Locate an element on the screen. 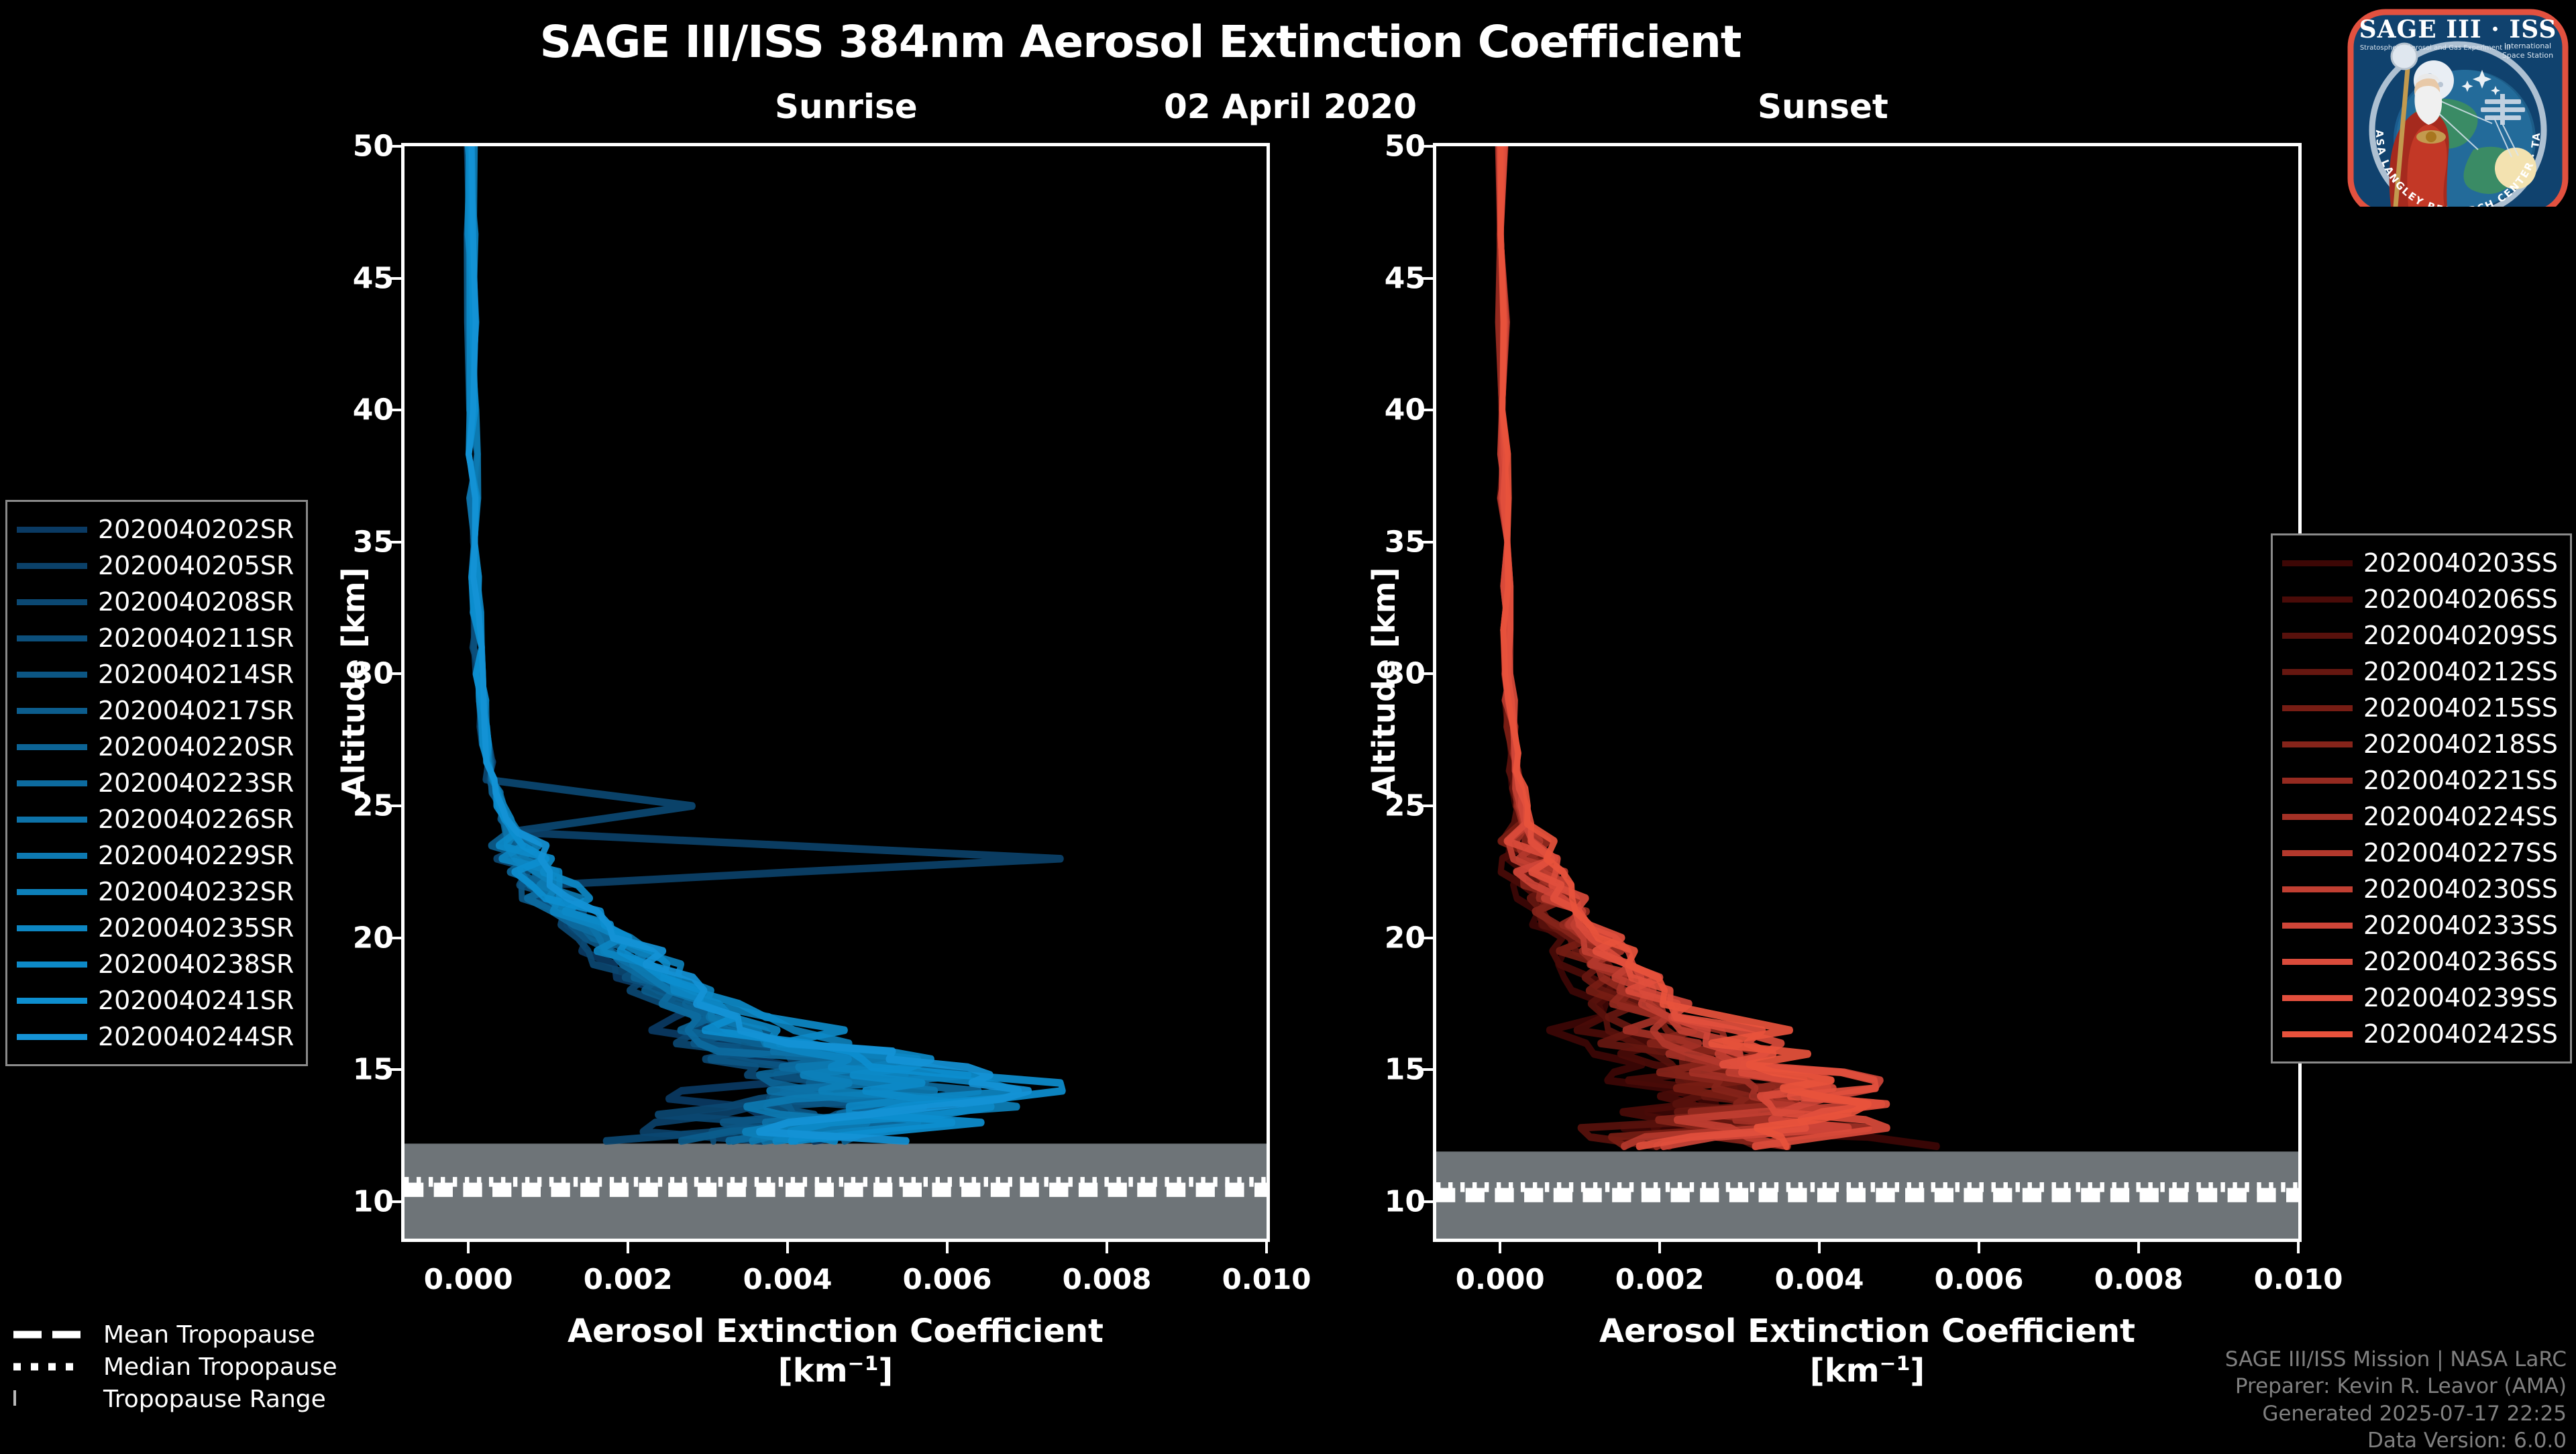 The height and width of the screenshot is (1454, 2576). legend-item: 2020040202SR is located at coordinates (155, 529).